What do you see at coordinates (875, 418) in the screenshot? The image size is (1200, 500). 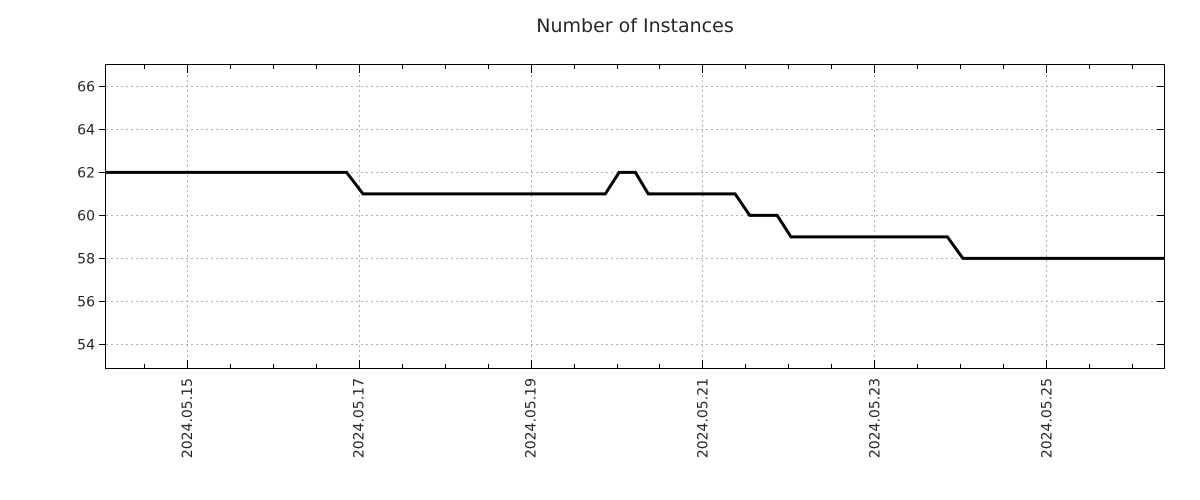 I see `x-tick-label: 2024.05.23` at bounding box center [875, 418].